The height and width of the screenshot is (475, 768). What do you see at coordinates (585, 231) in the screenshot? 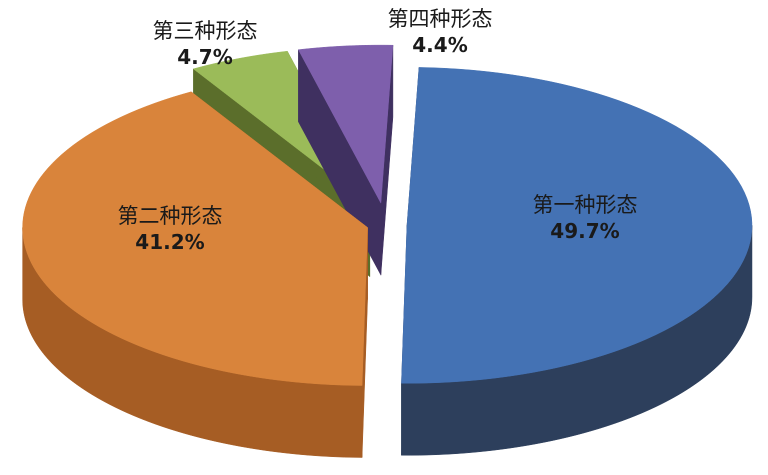
I see `value-label: 49.7%` at bounding box center [585, 231].